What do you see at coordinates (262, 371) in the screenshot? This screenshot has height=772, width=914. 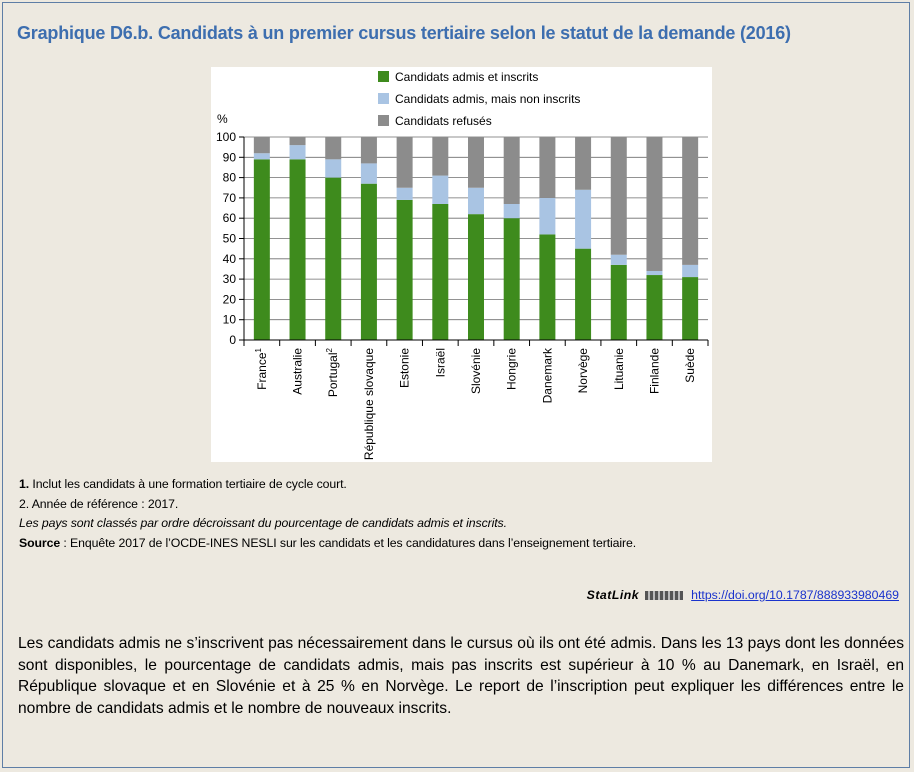 I see `x-tick-label-text: France` at bounding box center [262, 371].